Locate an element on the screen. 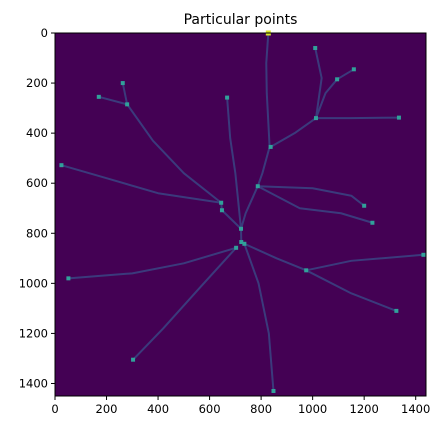 Image resolution: width=440 pixels, height=435 pixels. x-tick-label-3: 600 is located at coordinates (210, 409).